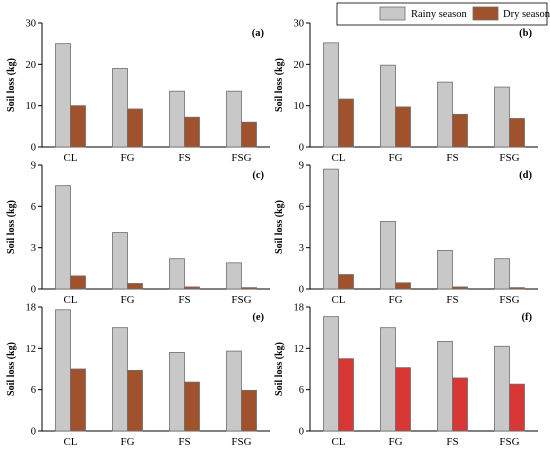 The width and height of the screenshot is (550, 450). What do you see at coordinates (33, 166) in the screenshot?
I see `y-tick-label: 9` at bounding box center [33, 166].